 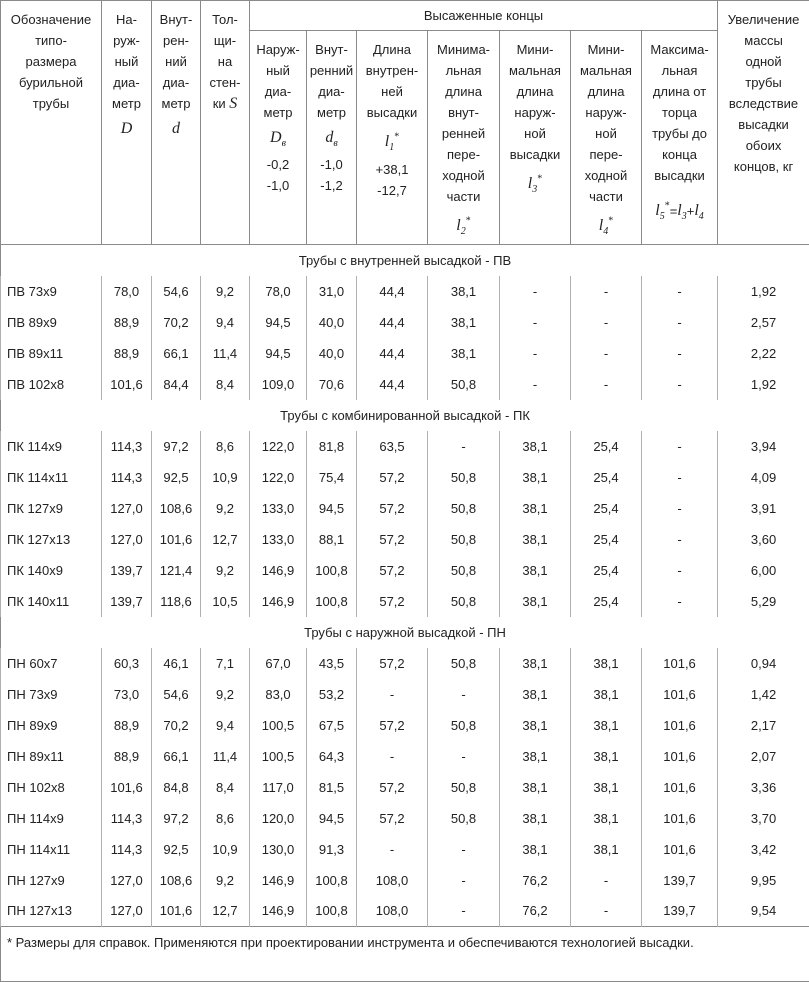 What do you see at coordinates (392, 446) in the screenshot?
I see `cell: 63,5` at bounding box center [392, 446].